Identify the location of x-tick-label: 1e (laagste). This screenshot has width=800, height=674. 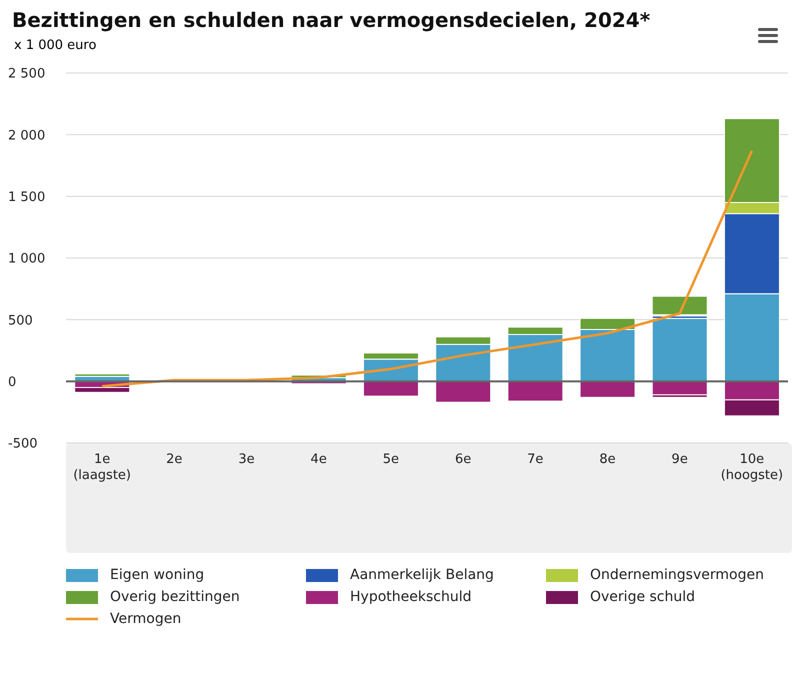
(102, 467).